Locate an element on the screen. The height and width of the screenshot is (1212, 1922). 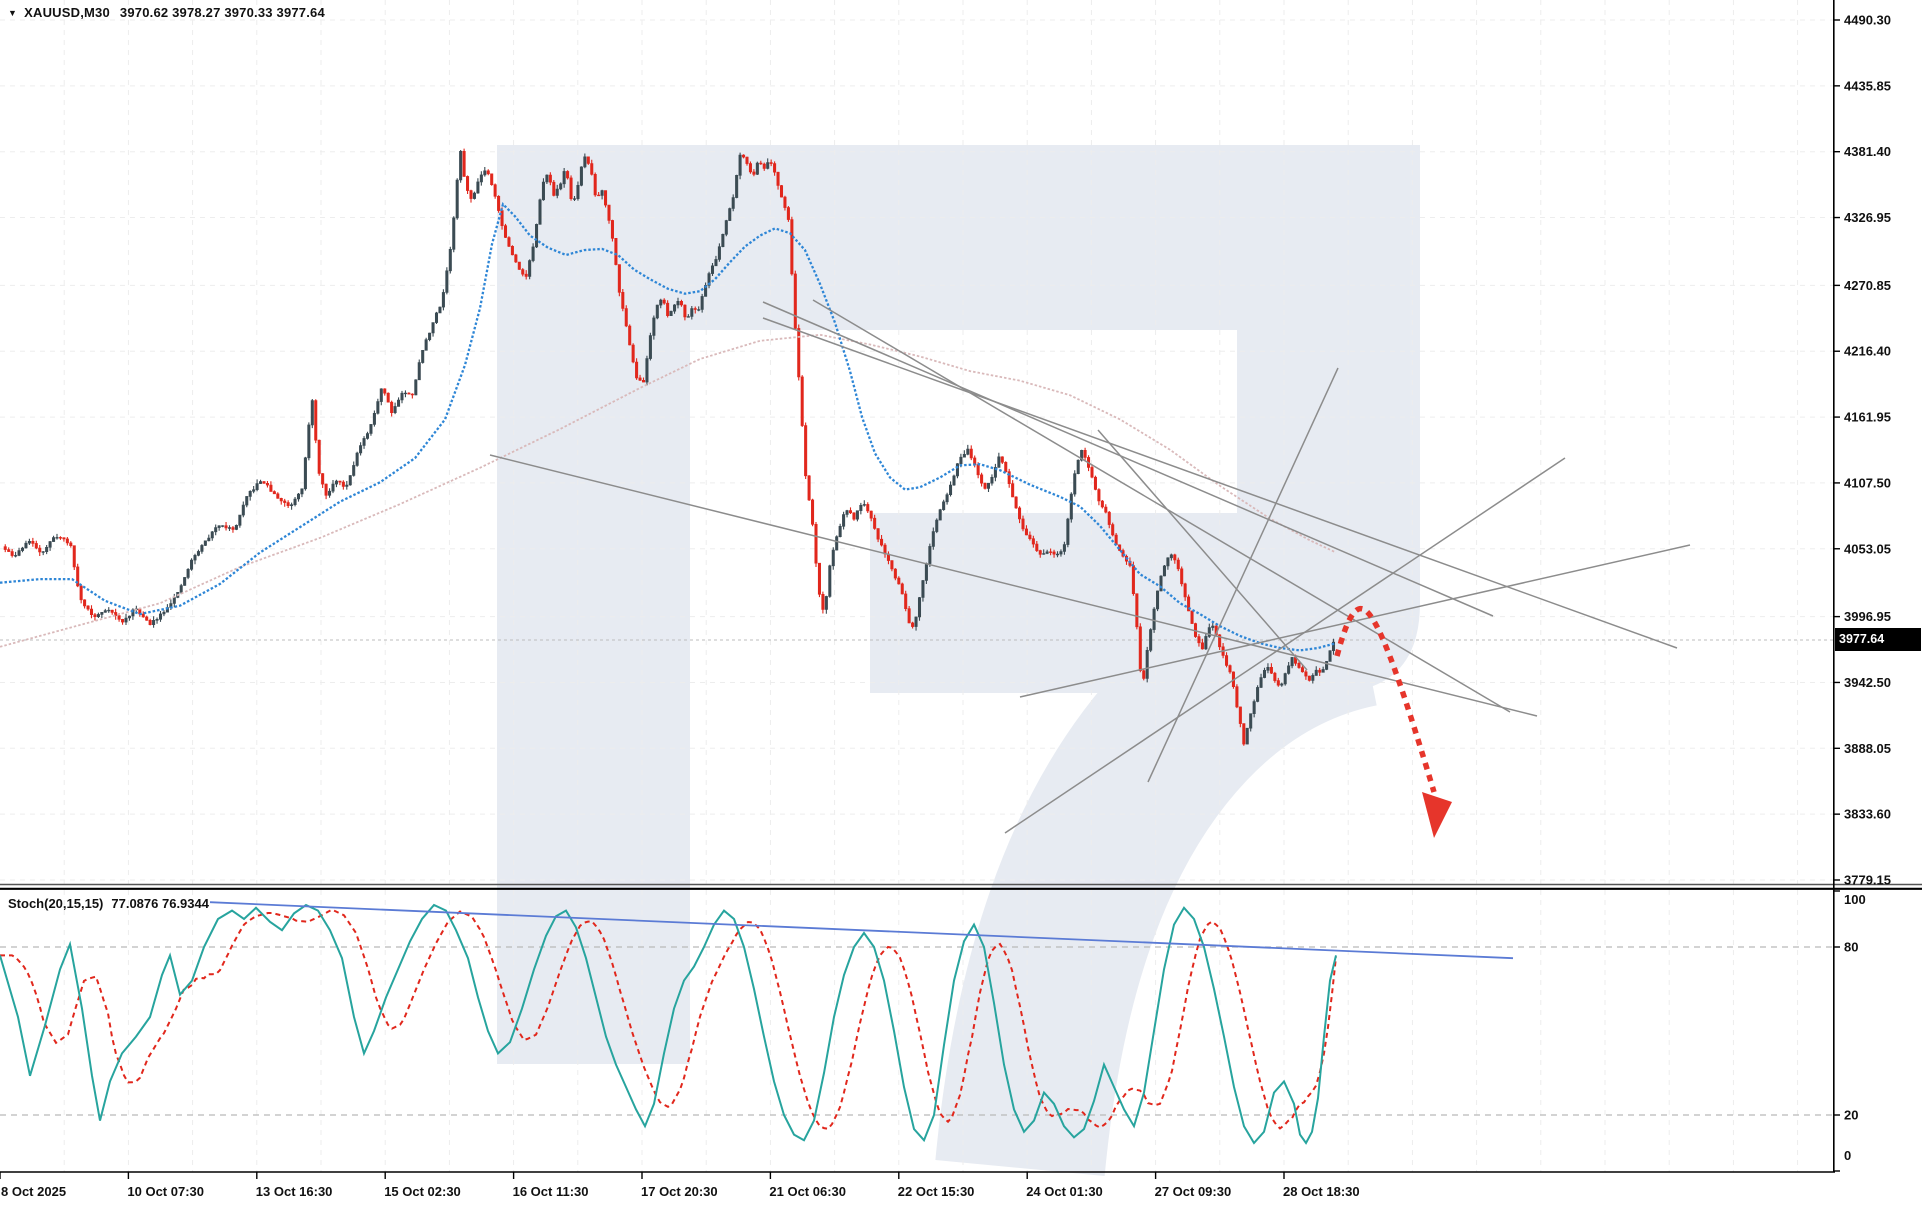
stoch-d-line is located at coordinates (668, 1019).